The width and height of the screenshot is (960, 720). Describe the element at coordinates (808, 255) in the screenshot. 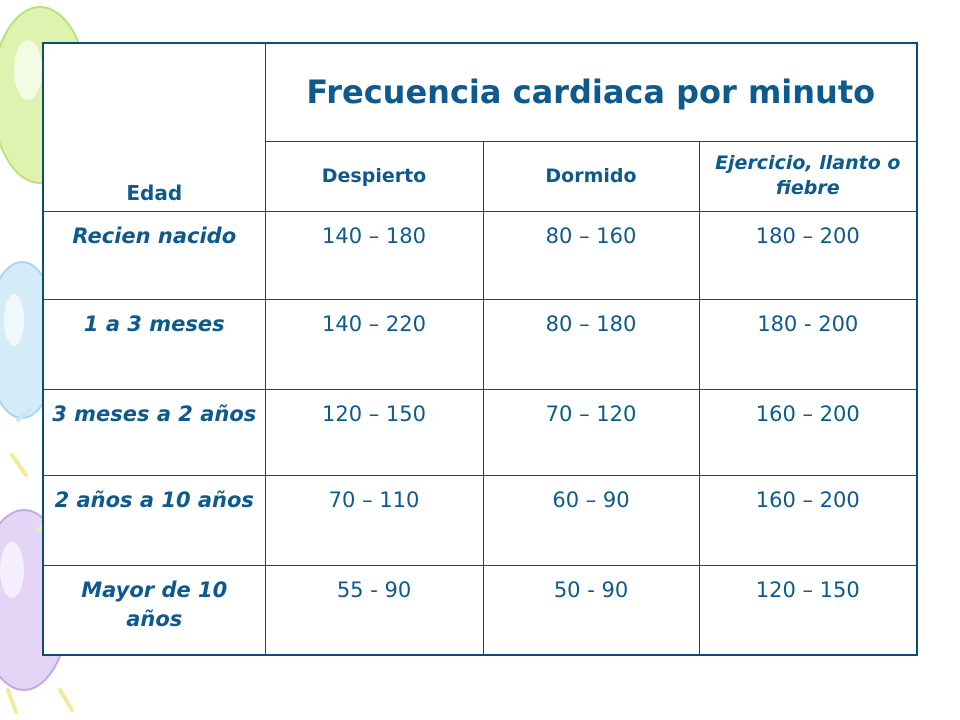

I see `cell-ejercicio: 180 – 200` at that location.